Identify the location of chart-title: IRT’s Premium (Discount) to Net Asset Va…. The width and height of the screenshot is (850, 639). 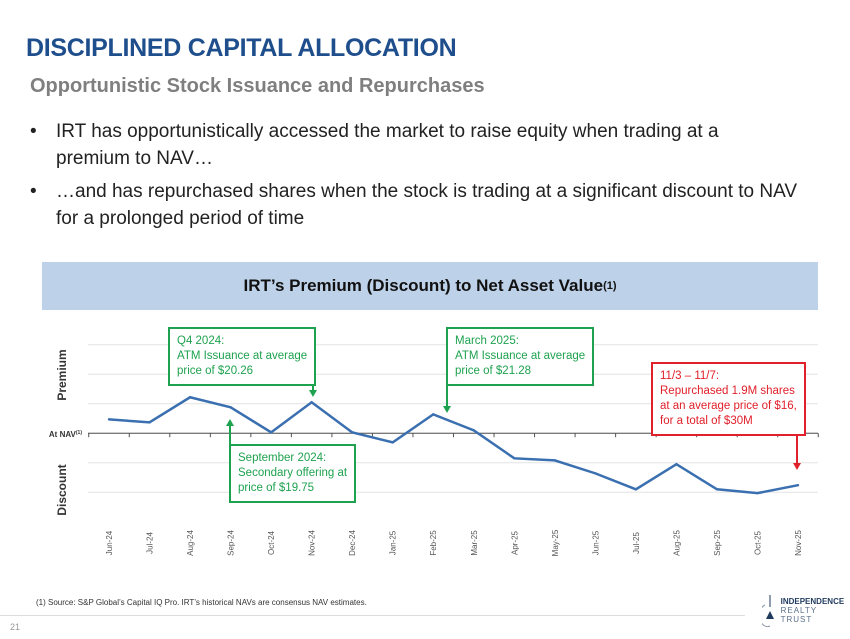
(423, 285).